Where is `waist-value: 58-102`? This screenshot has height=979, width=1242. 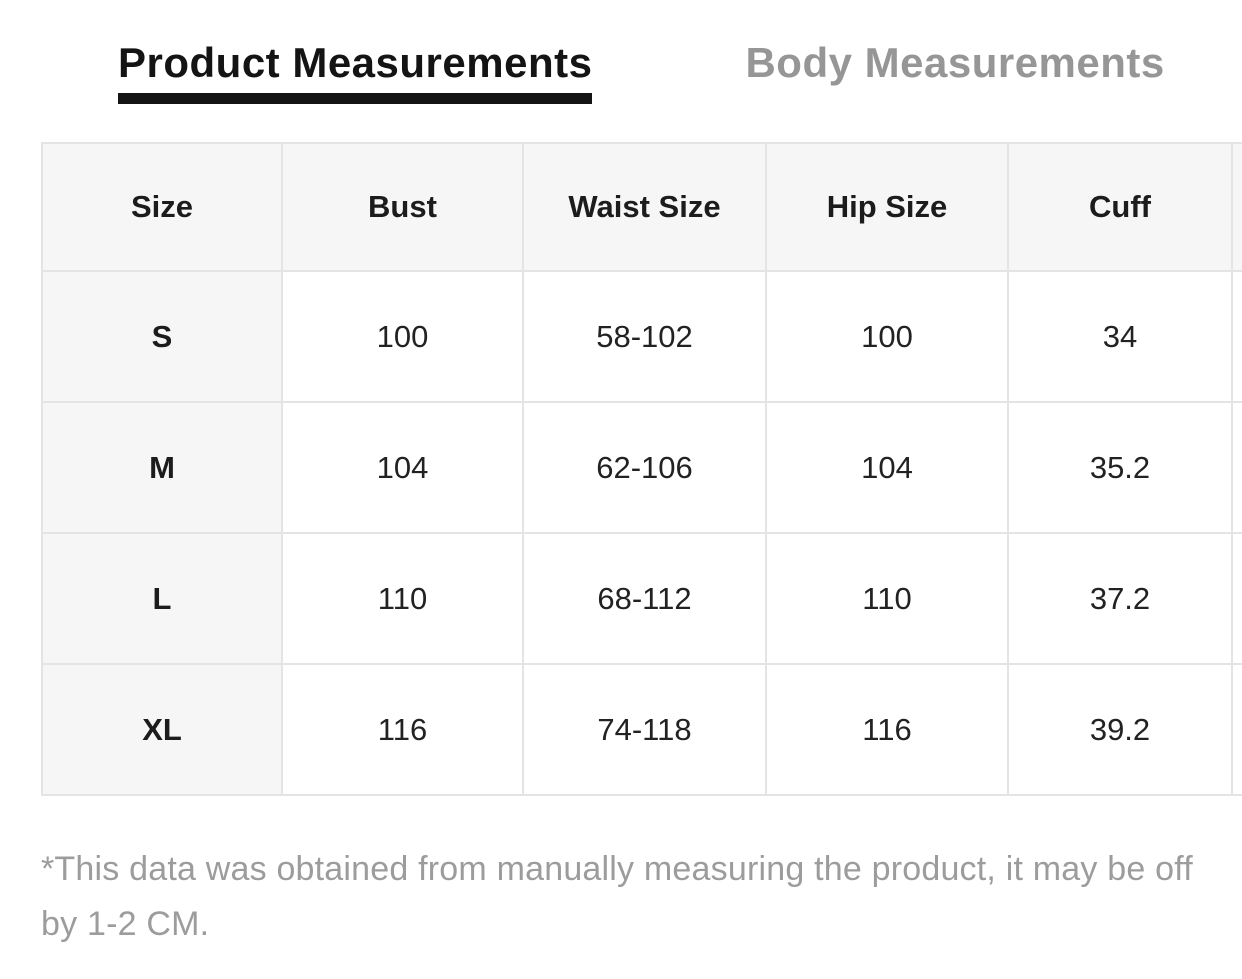
waist-value: 58-102 is located at coordinates (644, 337).